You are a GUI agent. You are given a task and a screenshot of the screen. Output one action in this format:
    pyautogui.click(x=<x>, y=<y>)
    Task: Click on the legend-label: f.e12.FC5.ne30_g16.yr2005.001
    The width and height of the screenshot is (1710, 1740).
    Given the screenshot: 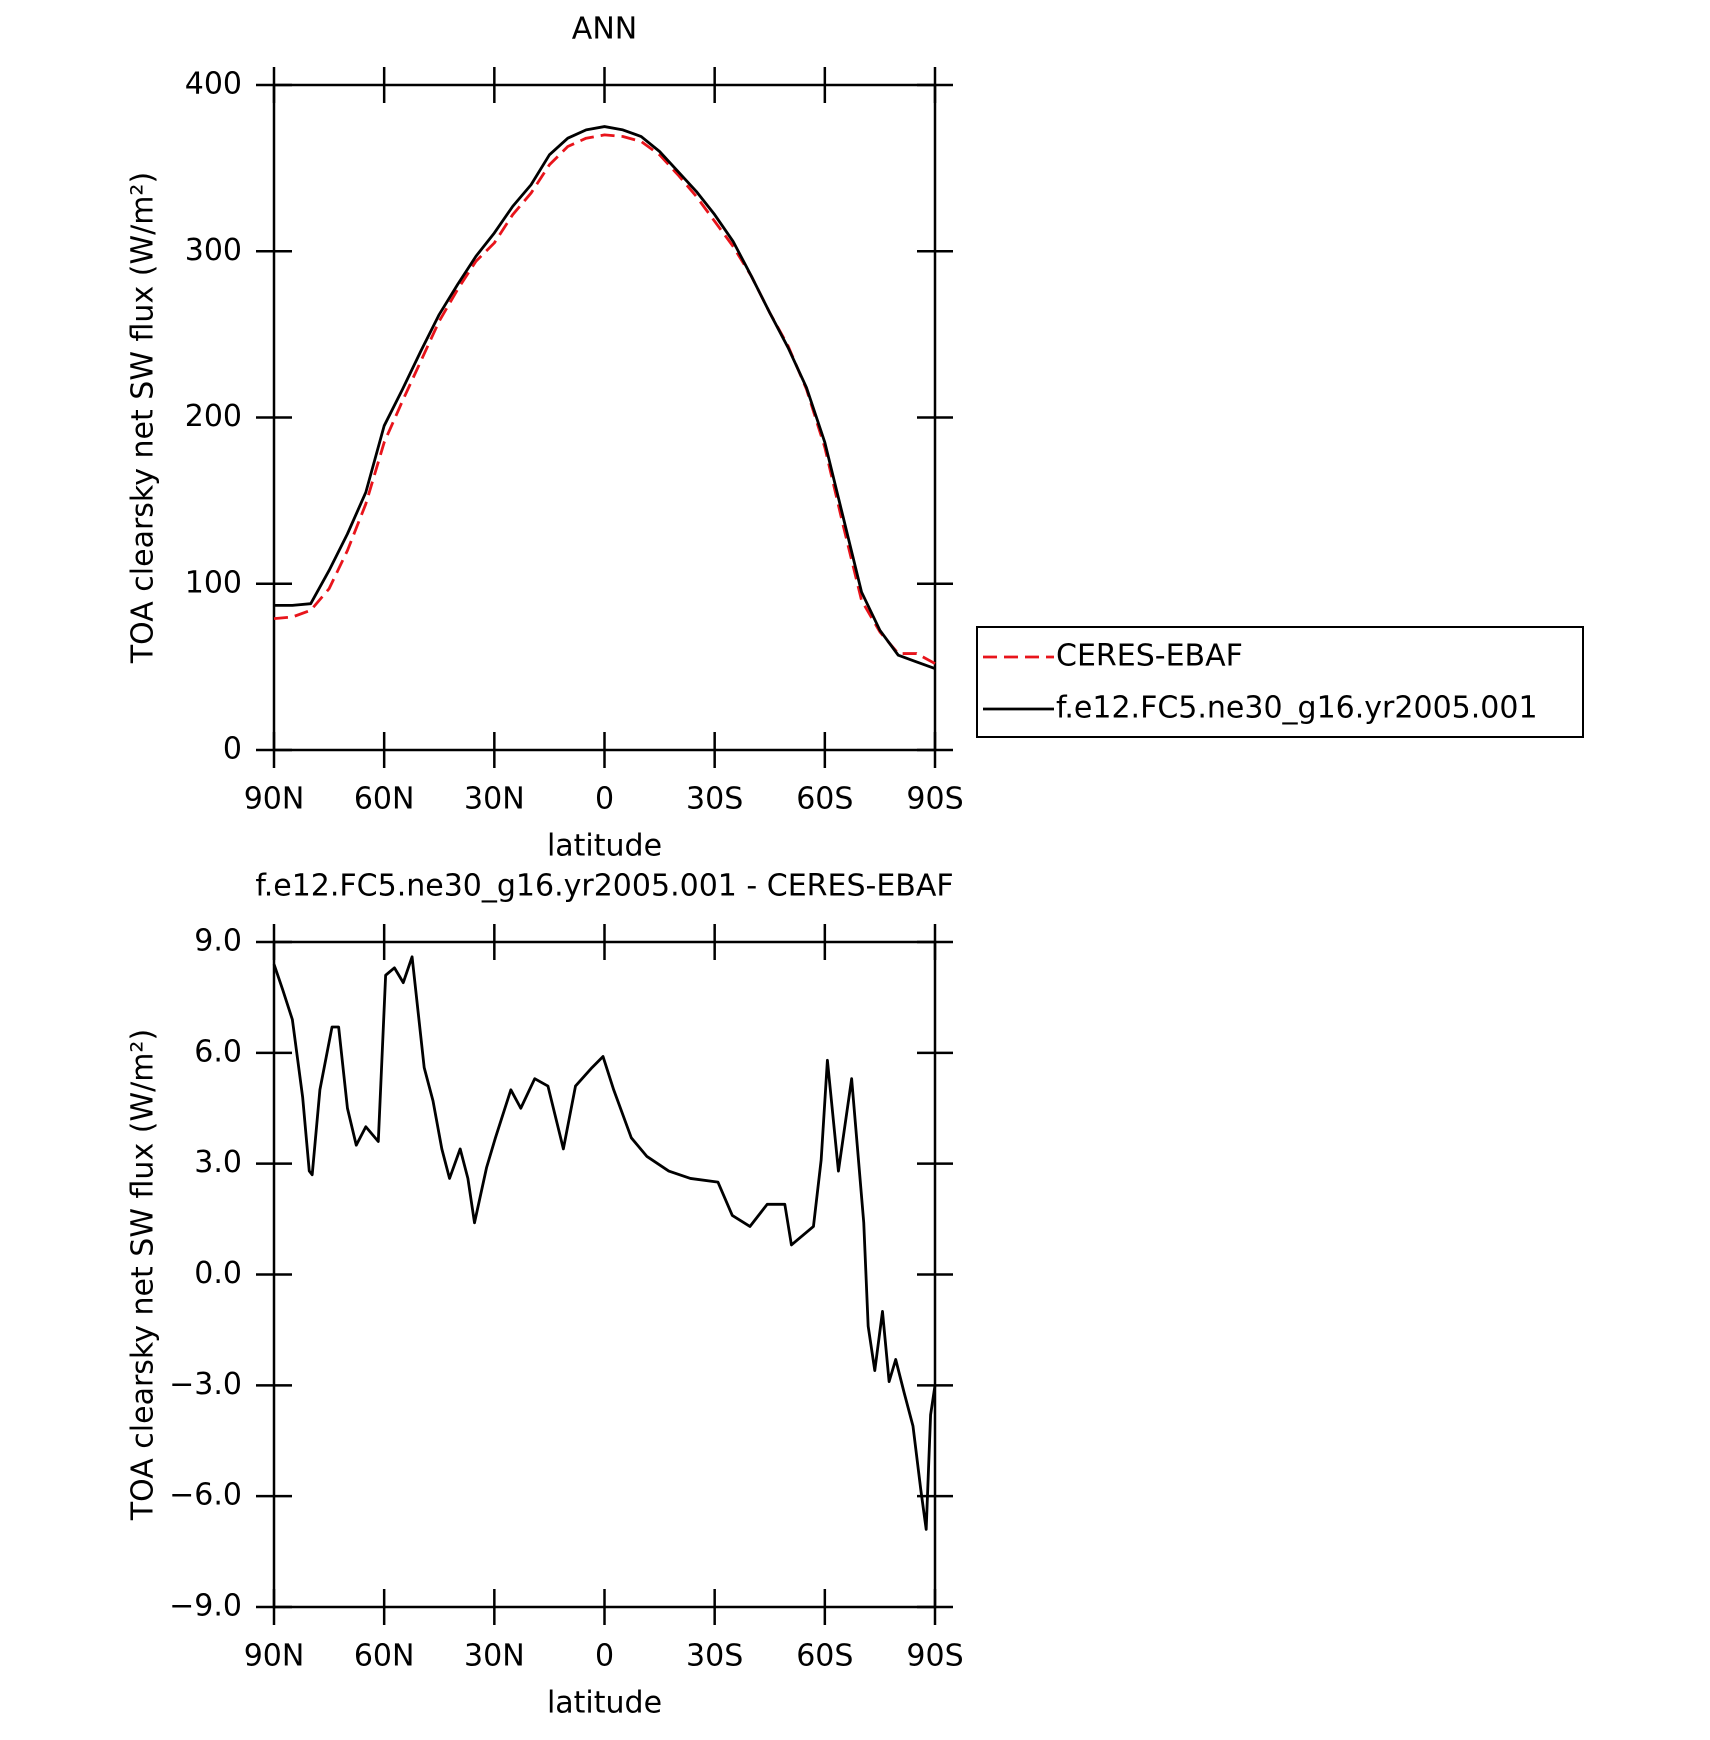 What is the action you would take?
    pyautogui.click(x=1297, y=708)
    